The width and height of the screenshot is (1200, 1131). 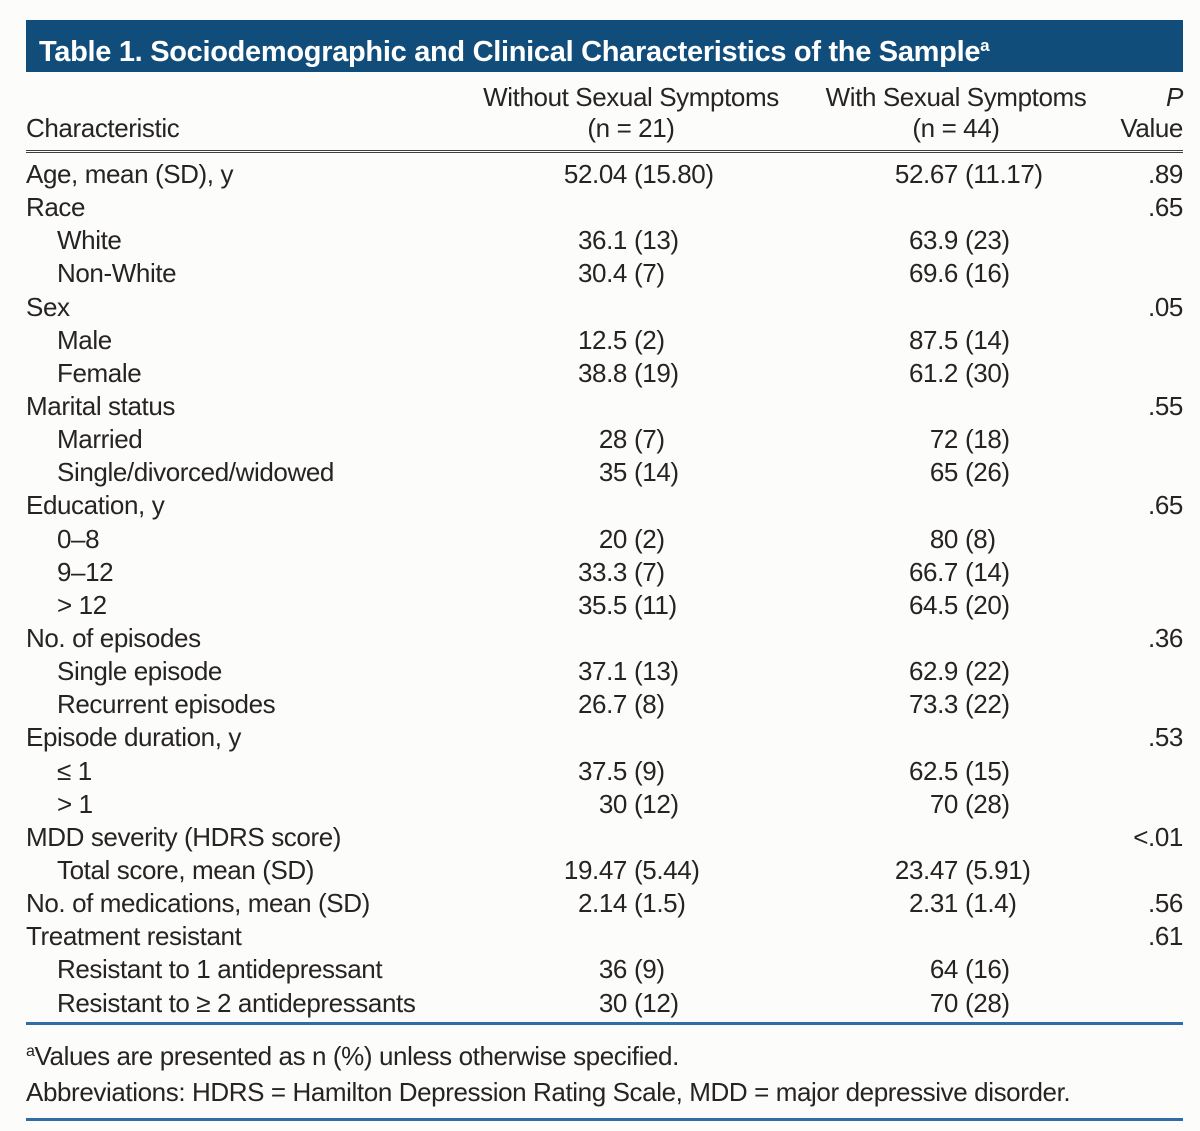 I want to click on table-row: > 12 35.5 (11) 64.5 (20), so click(x=604, y=605).